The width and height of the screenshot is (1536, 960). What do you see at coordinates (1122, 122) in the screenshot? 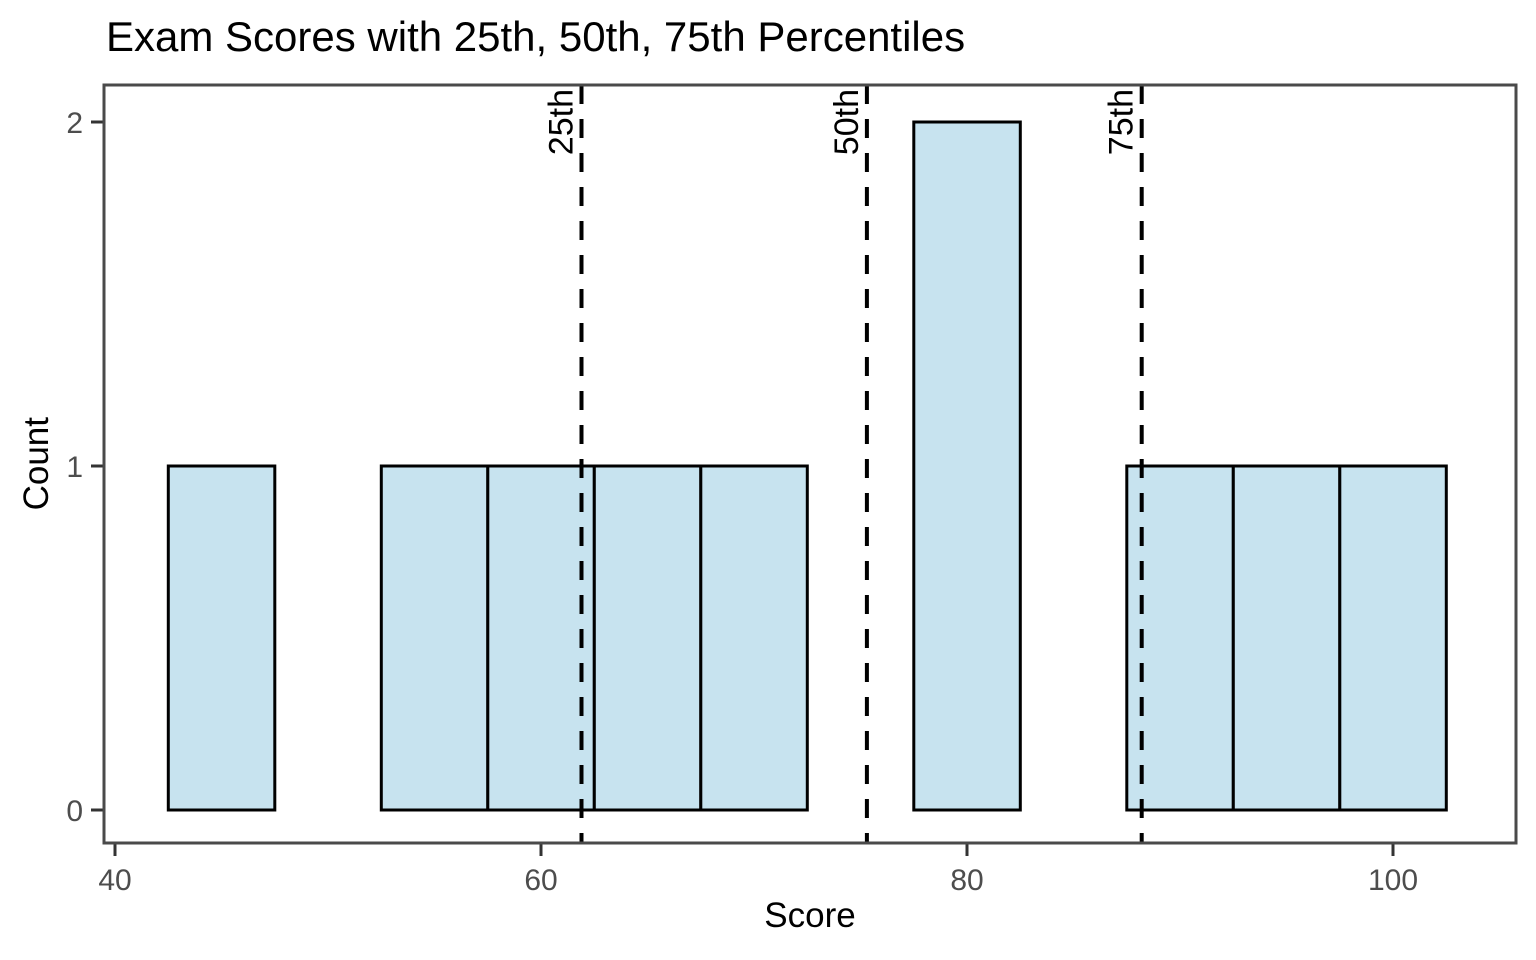
I see `percentile-label-75th: 75th` at bounding box center [1122, 122].